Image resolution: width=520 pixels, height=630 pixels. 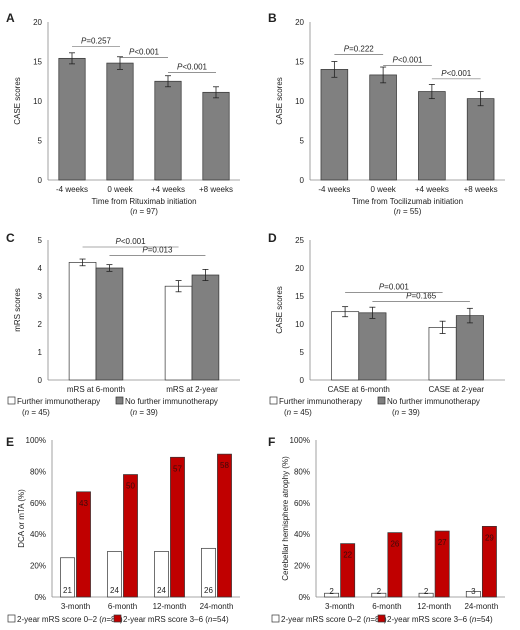 I want to click on legend-sublabel: (n = 39), so click(x=144, y=412).